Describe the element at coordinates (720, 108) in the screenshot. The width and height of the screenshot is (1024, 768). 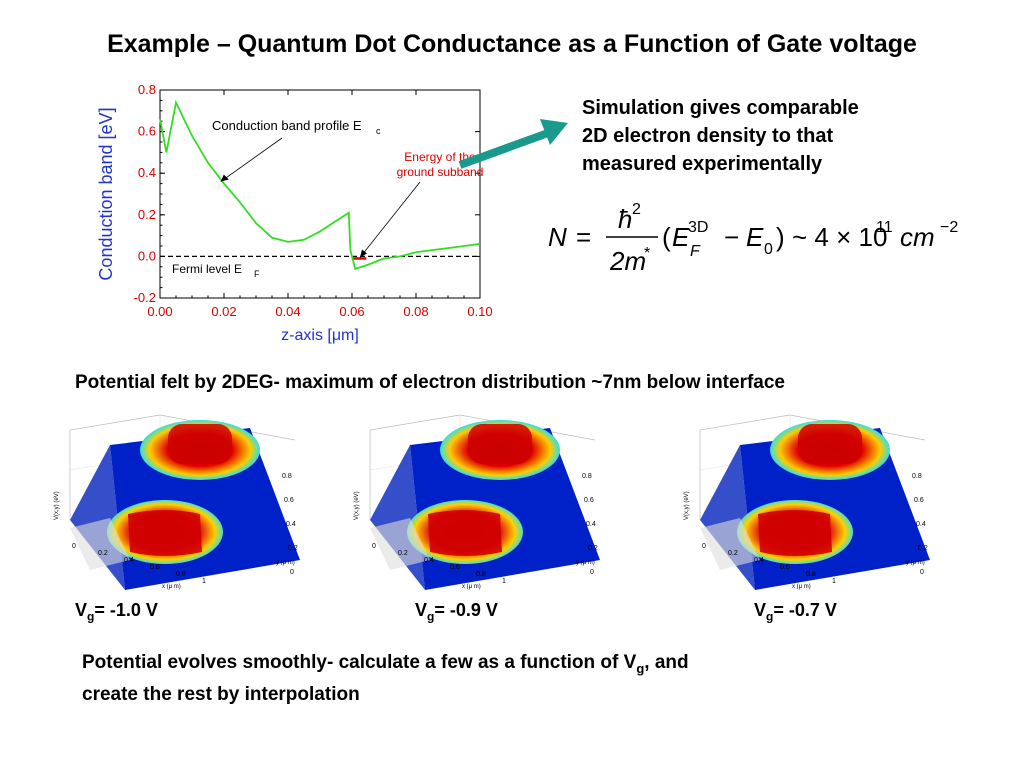
I see `callout-line: Simulation gives comparable` at that location.